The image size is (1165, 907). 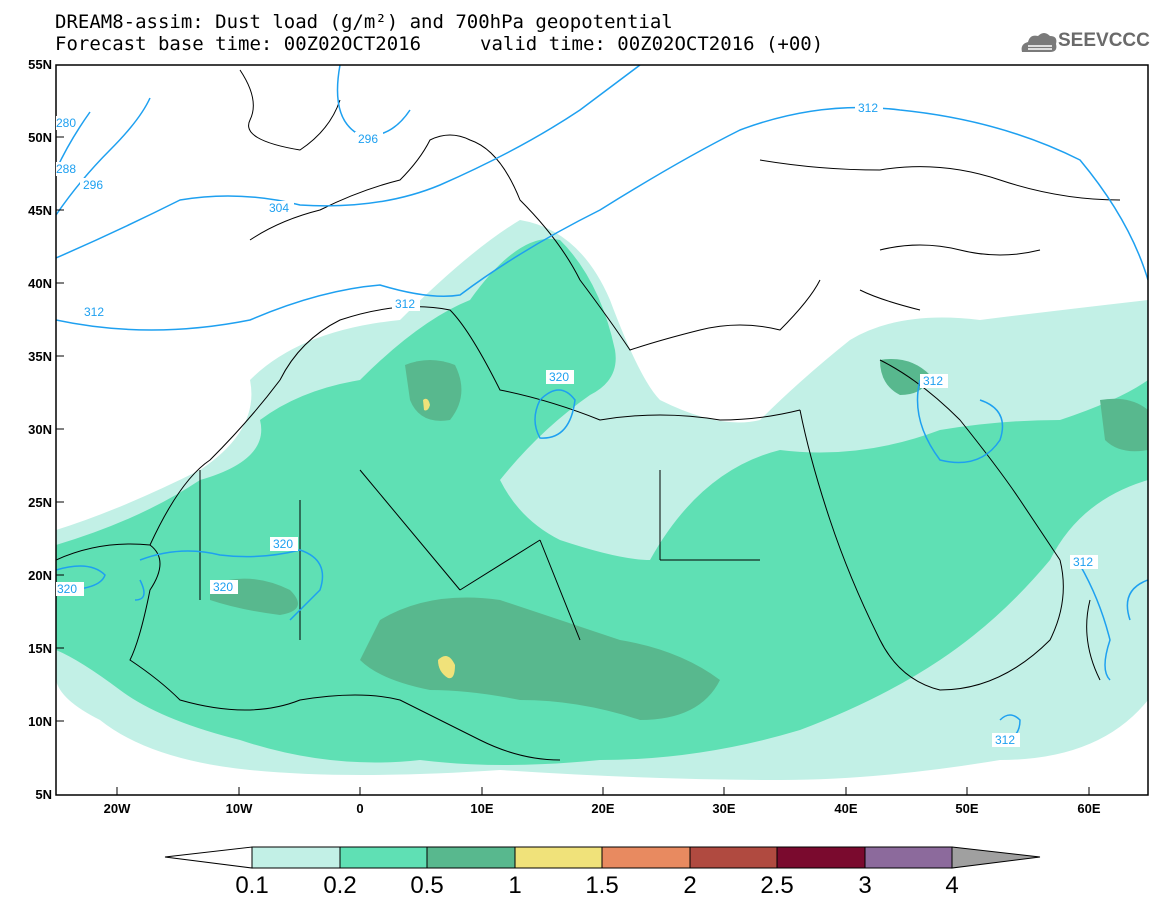 What do you see at coordinates (602, 885) in the screenshot?
I see `colorbar-label: 1.5` at bounding box center [602, 885].